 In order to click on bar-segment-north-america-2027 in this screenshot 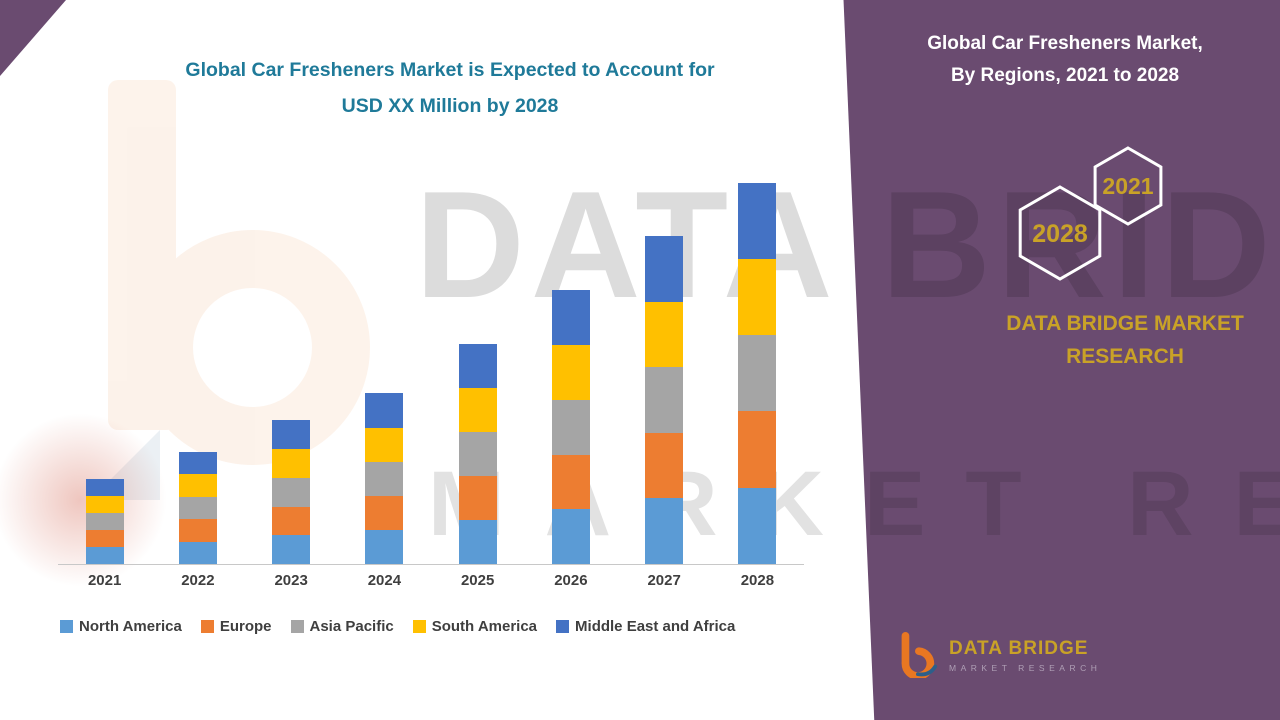, I will do `click(664, 531)`.